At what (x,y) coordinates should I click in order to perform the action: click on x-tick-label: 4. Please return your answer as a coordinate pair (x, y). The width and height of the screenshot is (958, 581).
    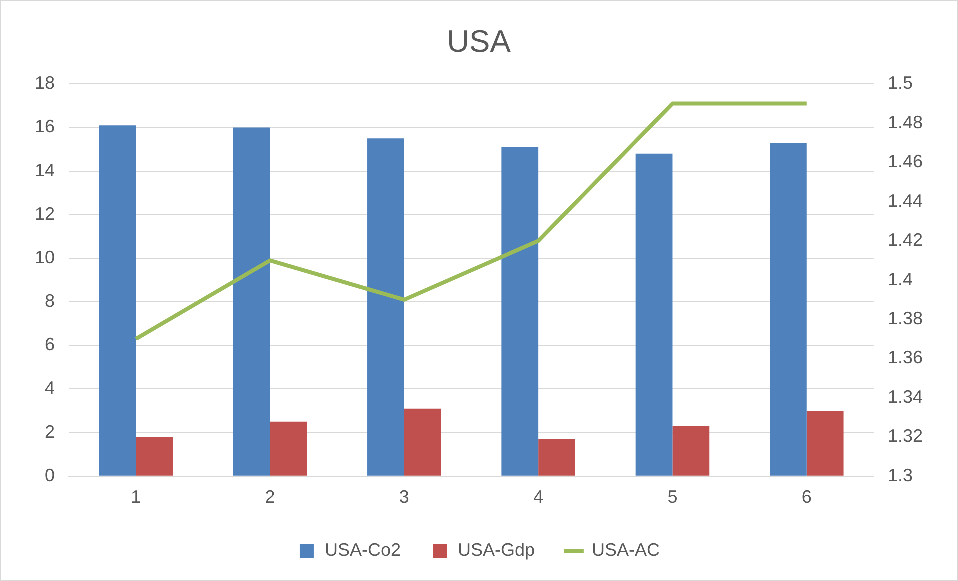
    Looking at the image, I should click on (539, 497).